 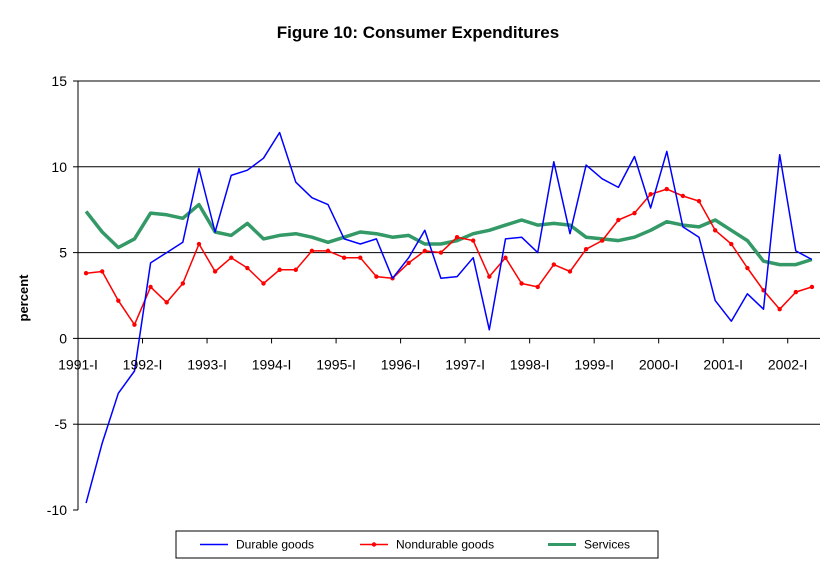 I want to click on x-tick-label: 1997-I, so click(x=465, y=364).